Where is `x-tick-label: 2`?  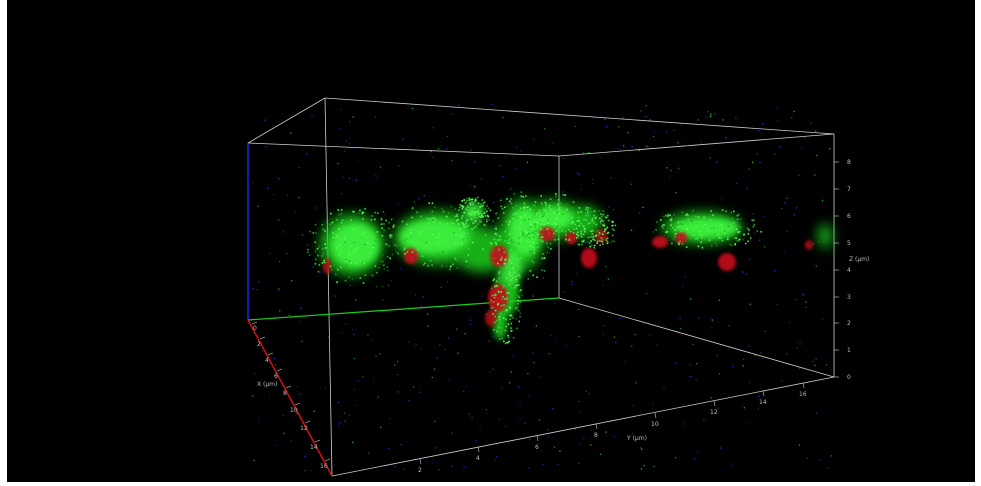 x-tick-label: 2 is located at coordinates (259, 344).